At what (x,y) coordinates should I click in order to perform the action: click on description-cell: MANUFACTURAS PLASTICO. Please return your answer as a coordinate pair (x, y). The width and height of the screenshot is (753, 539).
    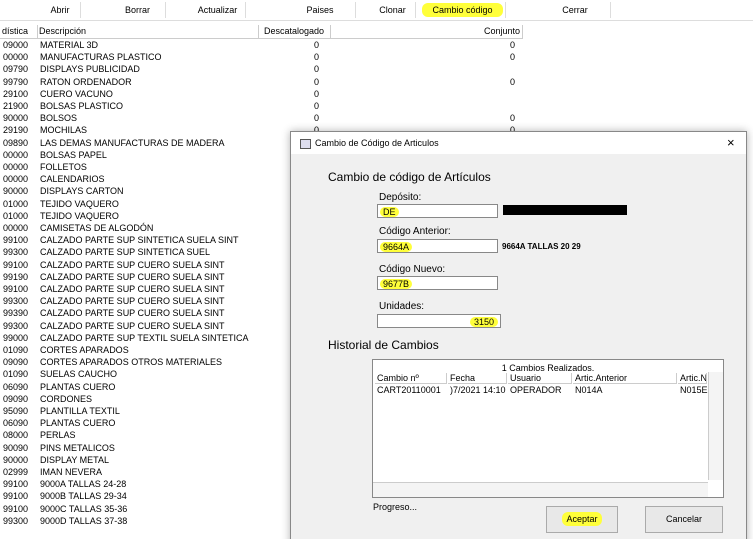
    Looking at the image, I should click on (101, 57).